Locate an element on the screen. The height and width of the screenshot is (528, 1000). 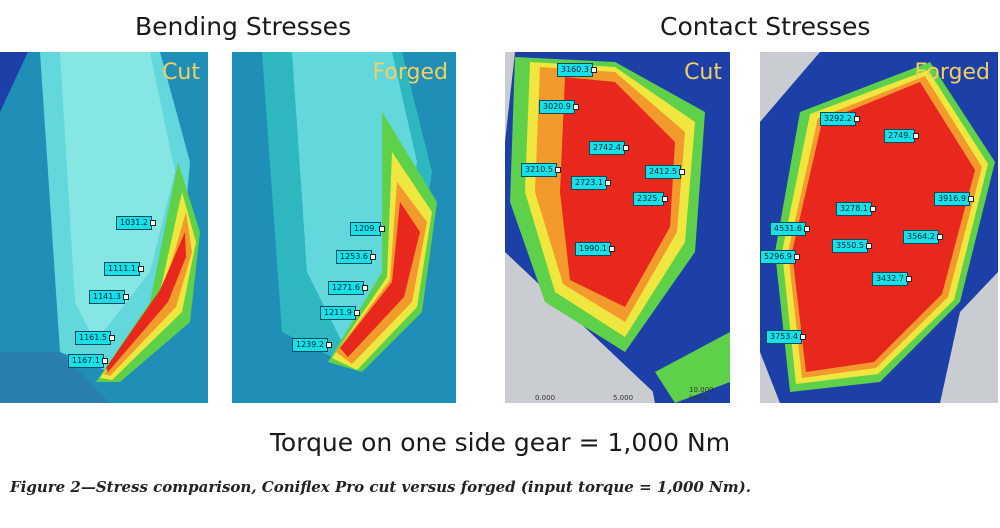
stress-label: 2742.4 is located at coordinates (609, 148).